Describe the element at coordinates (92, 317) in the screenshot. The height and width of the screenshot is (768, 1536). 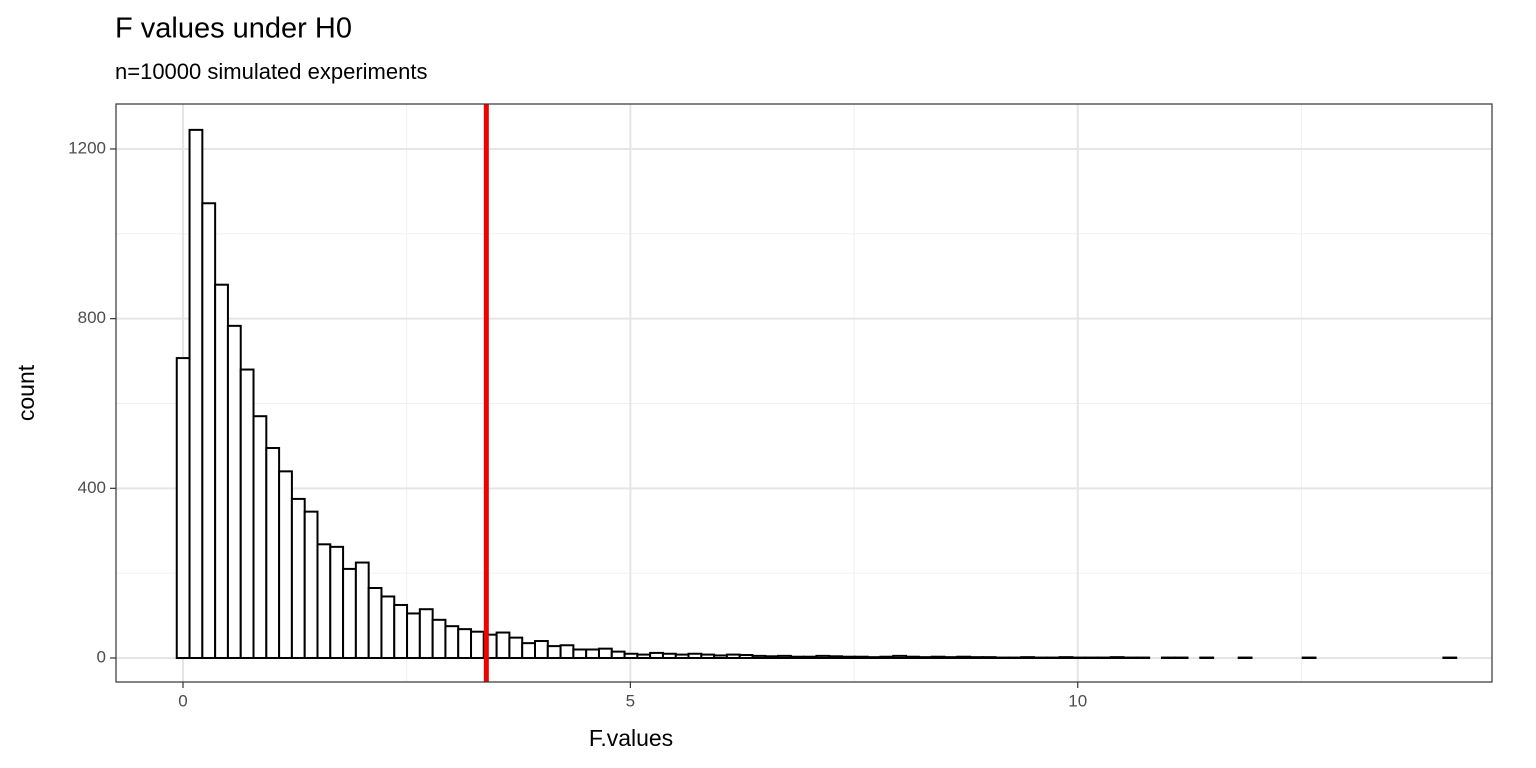
I see `y-tick-label: 800` at that location.